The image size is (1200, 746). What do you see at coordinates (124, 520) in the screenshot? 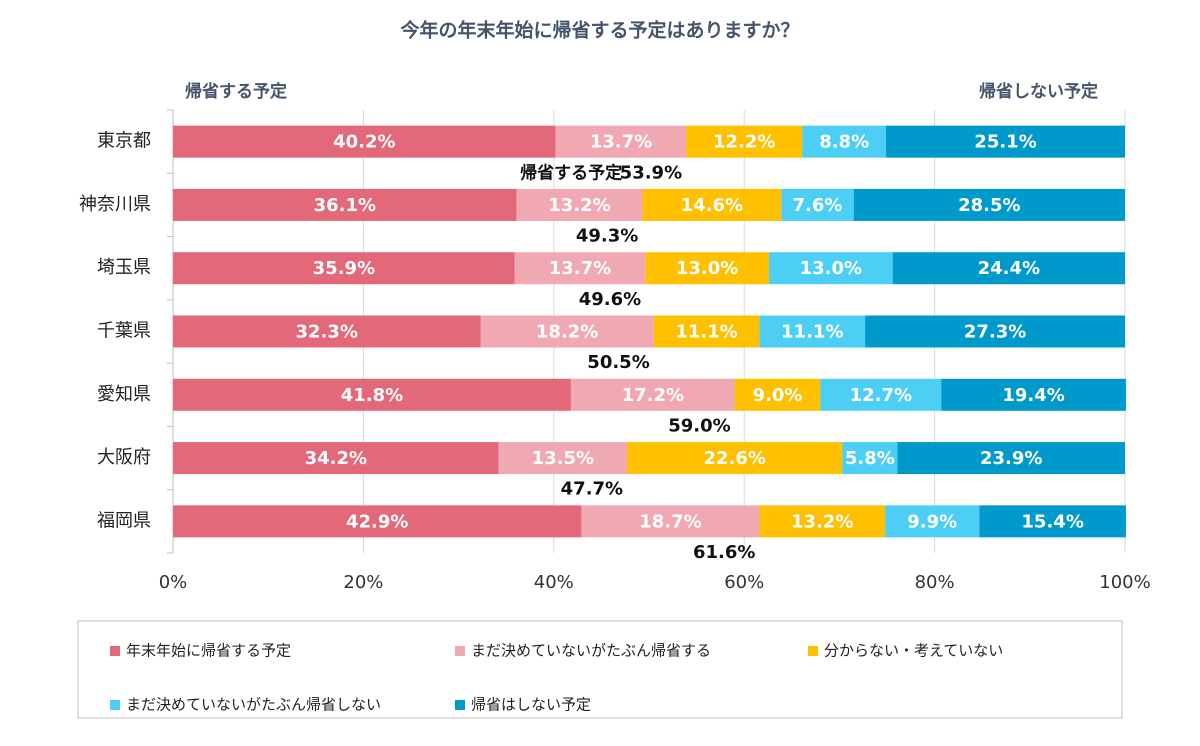
I see `y-tick-label: 福岡県` at bounding box center [124, 520].